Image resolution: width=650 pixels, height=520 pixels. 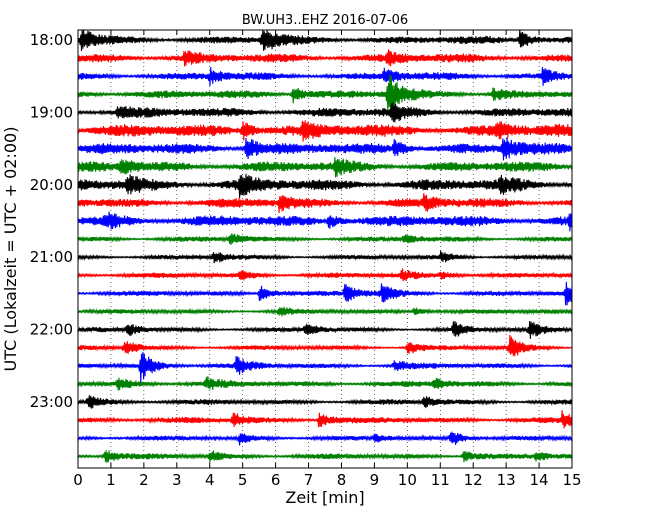 What do you see at coordinates (309, 480) in the screenshot?
I see `x-tick-label: 7` at bounding box center [309, 480].